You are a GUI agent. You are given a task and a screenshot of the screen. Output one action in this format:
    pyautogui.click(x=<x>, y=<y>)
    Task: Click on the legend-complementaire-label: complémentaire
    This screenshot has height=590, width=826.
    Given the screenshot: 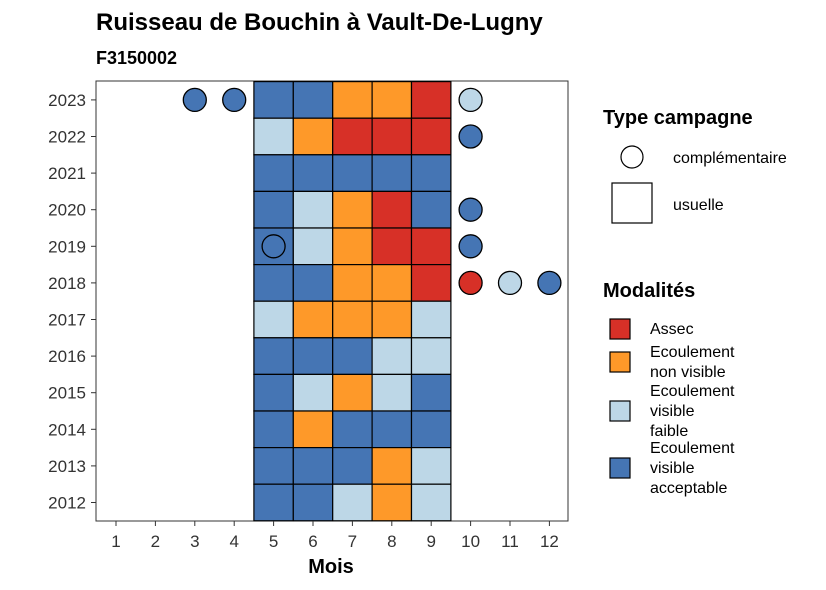 What is the action you would take?
    pyautogui.click(x=730, y=158)
    